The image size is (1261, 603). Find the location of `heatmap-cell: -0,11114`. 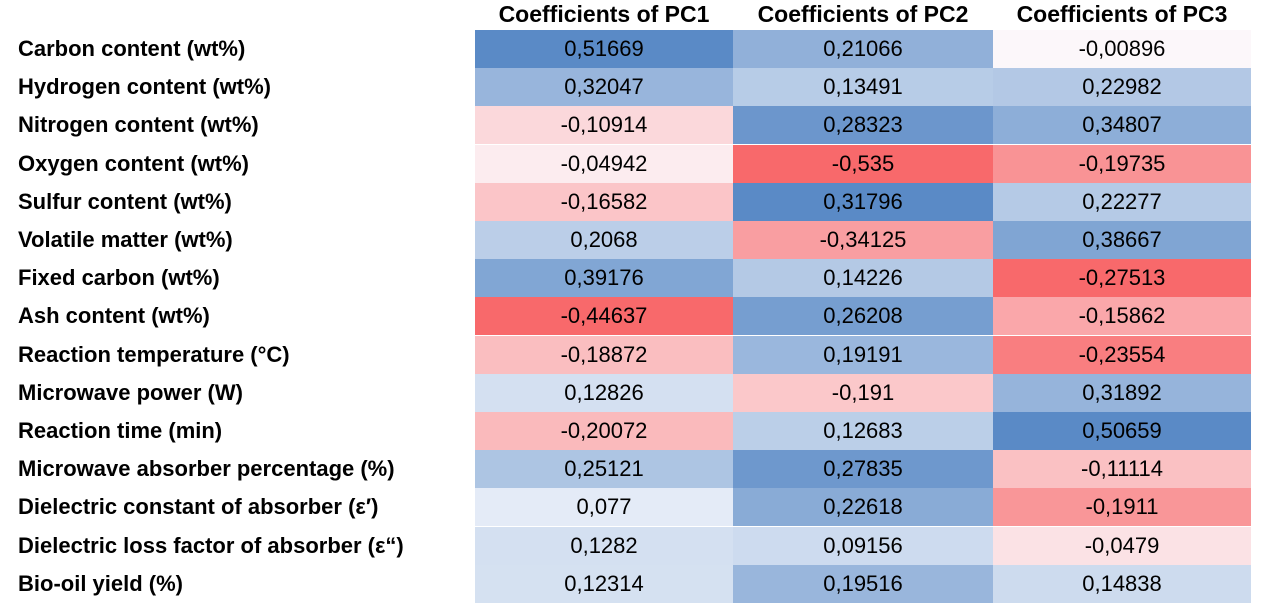

heatmap-cell: -0,11114 is located at coordinates (1122, 469).